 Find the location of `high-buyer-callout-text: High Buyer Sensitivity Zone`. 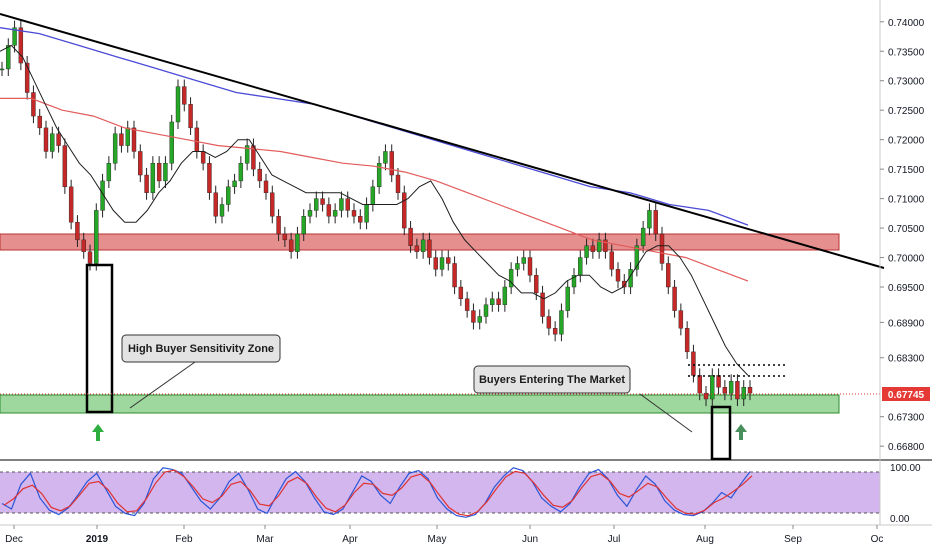

high-buyer-callout-text: High Buyer Sensitivity Zone is located at coordinates (201, 349).